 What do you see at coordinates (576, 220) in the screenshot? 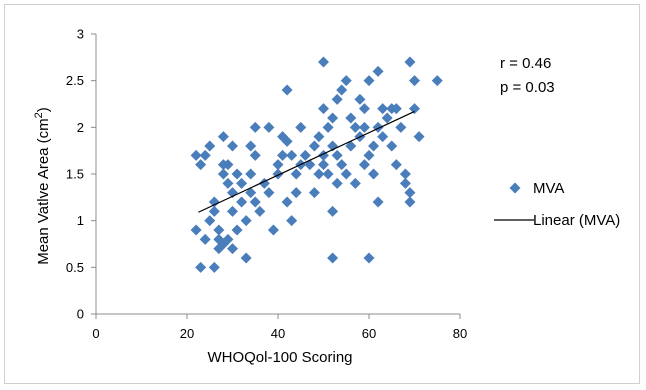
I see `legend-label-linear: Linear (MVA)` at bounding box center [576, 220].